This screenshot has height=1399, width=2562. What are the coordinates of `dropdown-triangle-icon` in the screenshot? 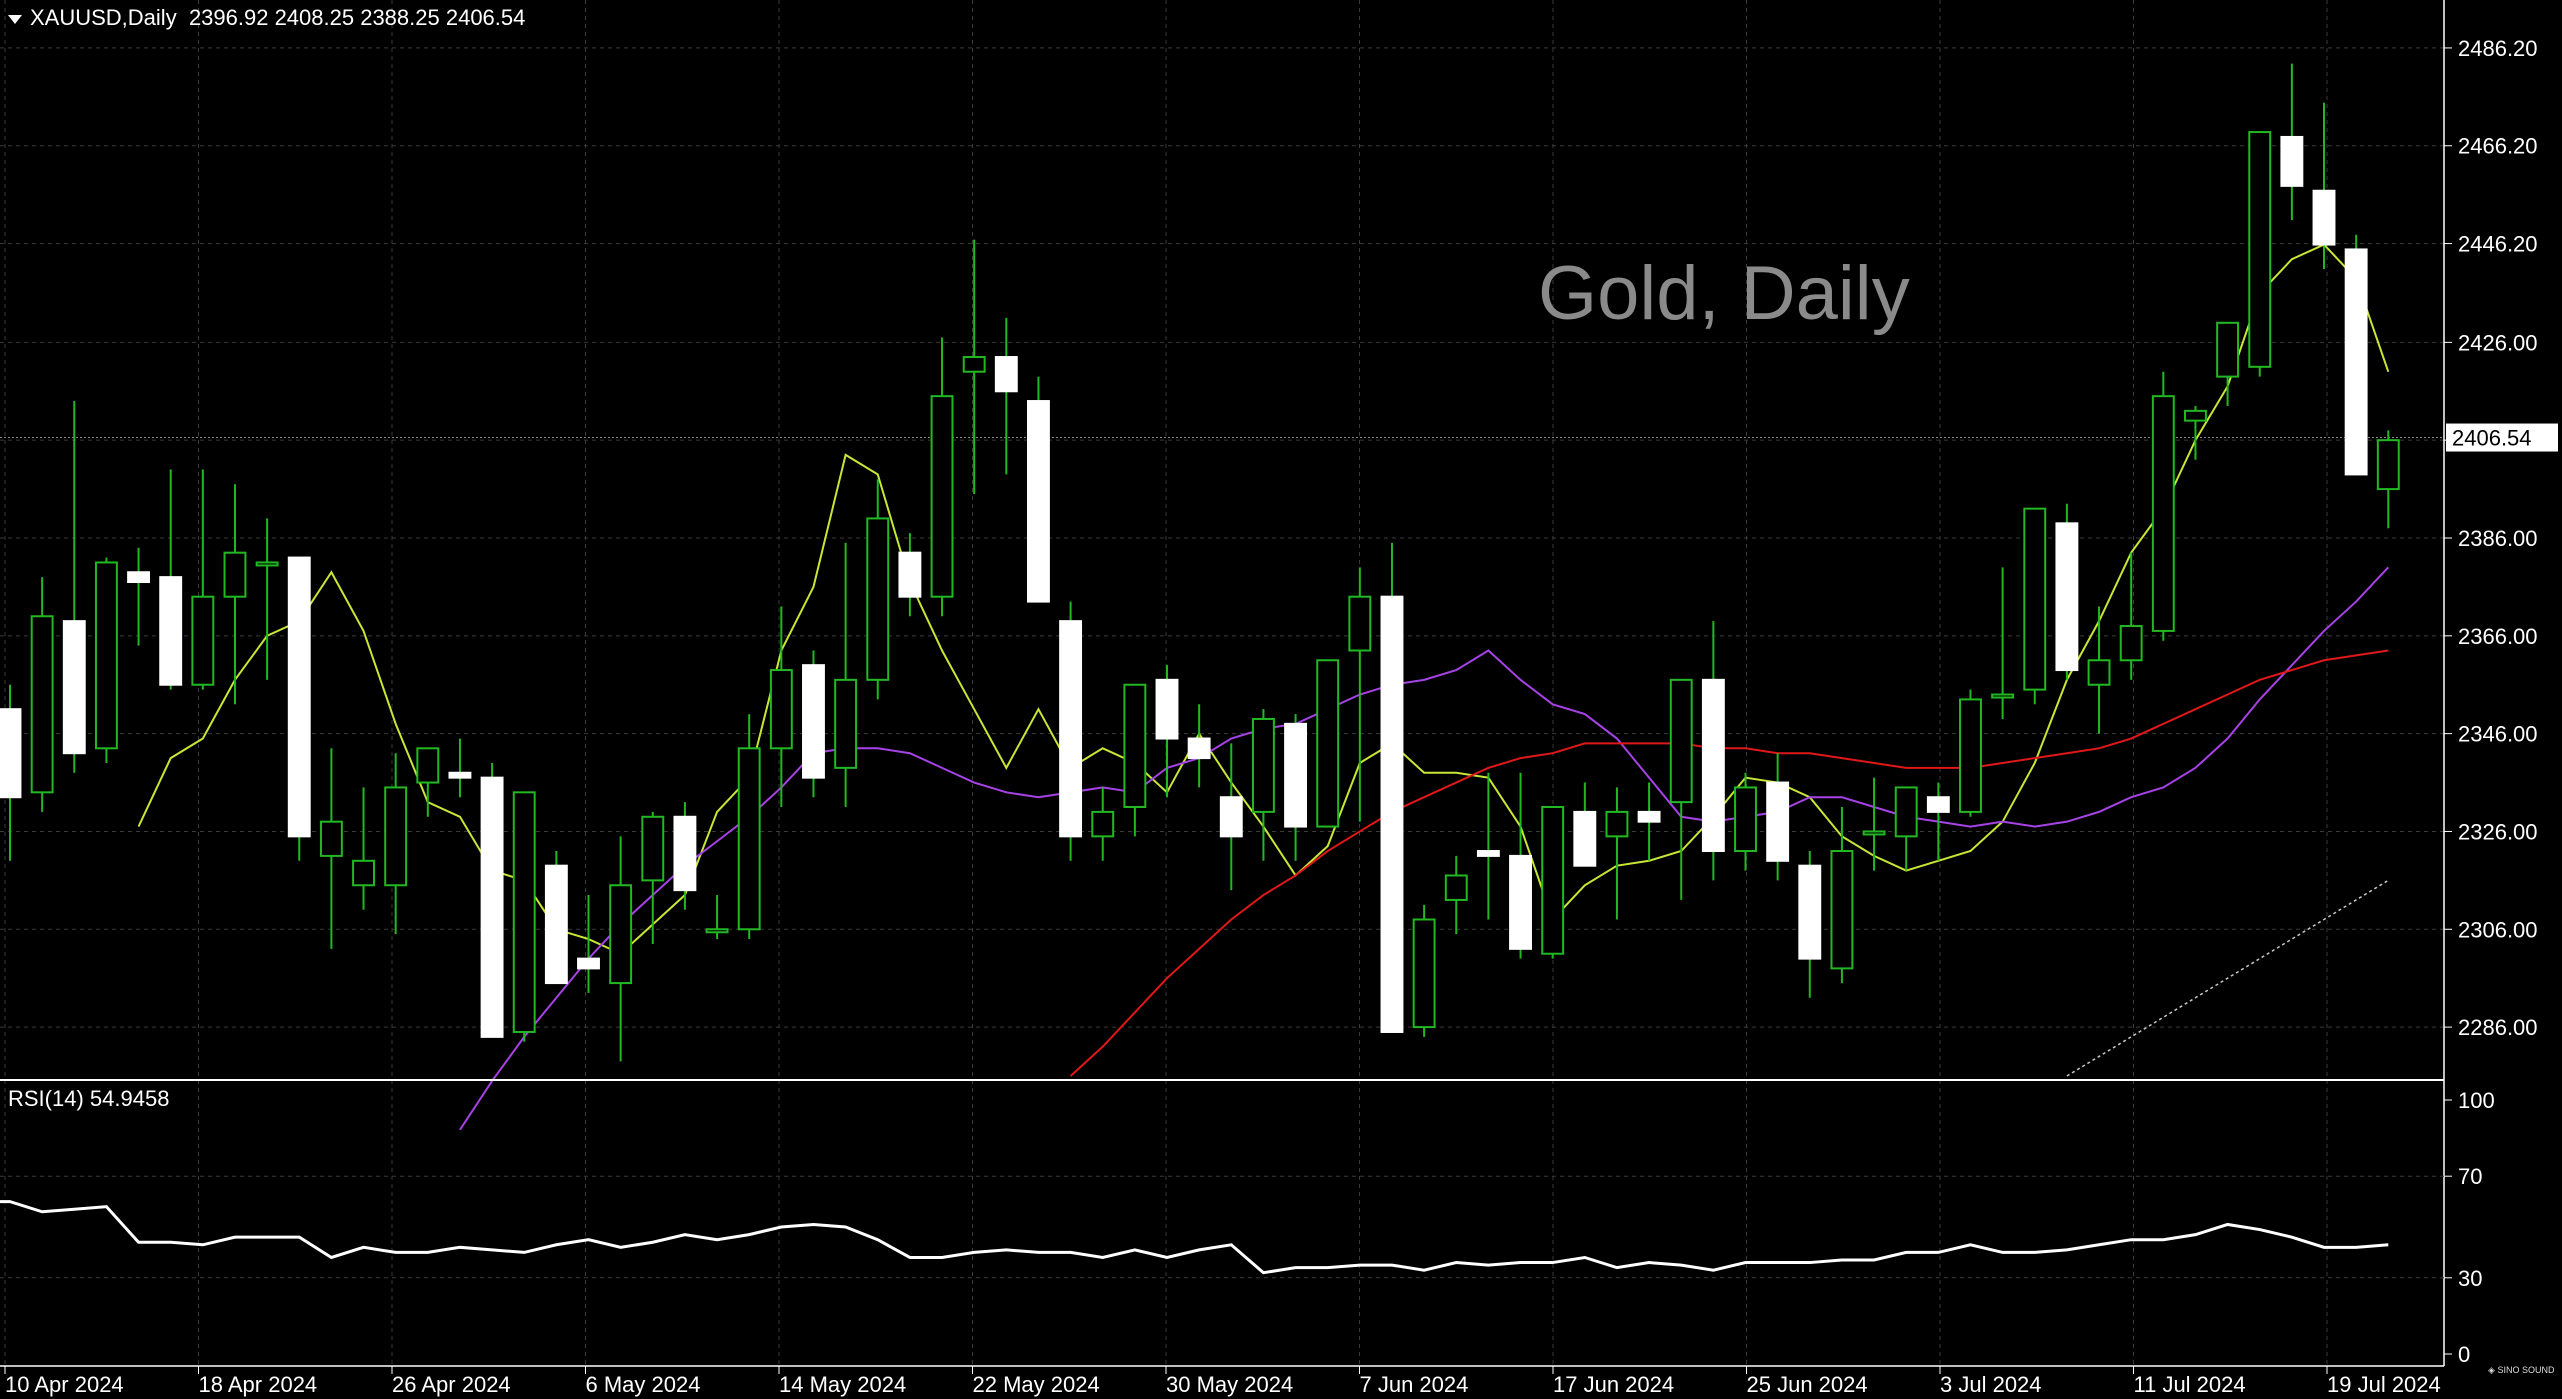 It's located at (15, 19).